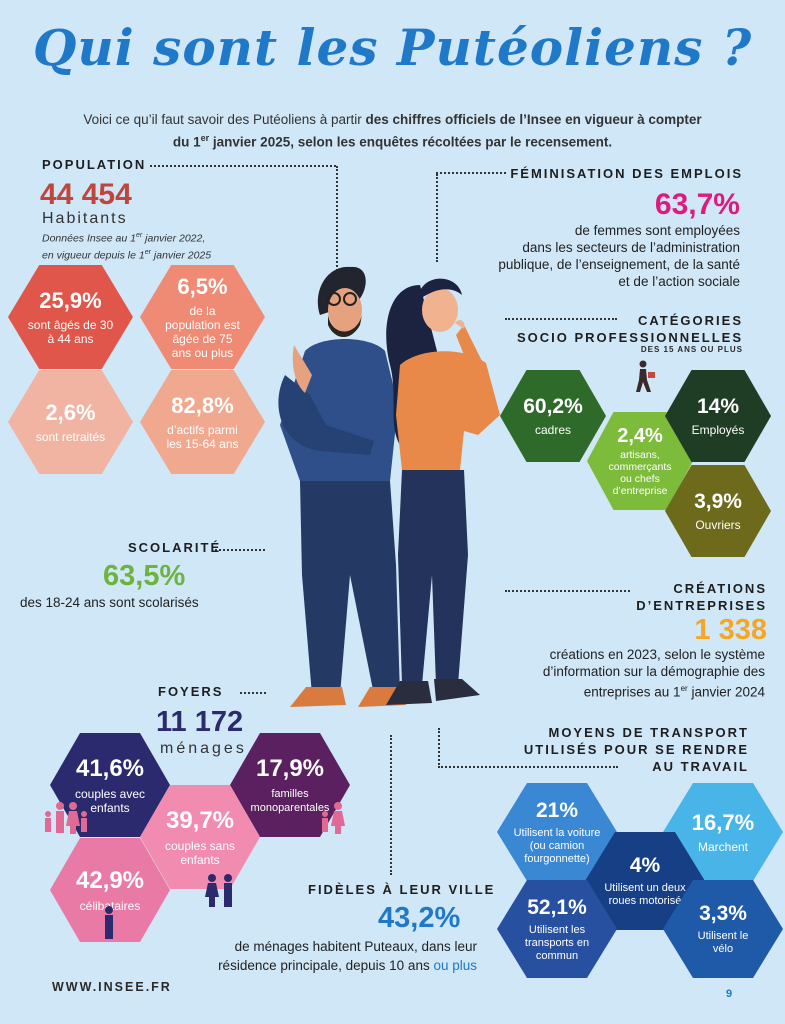 Image resolution: width=785 pixels, height=1024 pixels. What do you see at coordinates (337, 228) in the screenshot?
I see `population-vdots` at bounding box center [337, 228].